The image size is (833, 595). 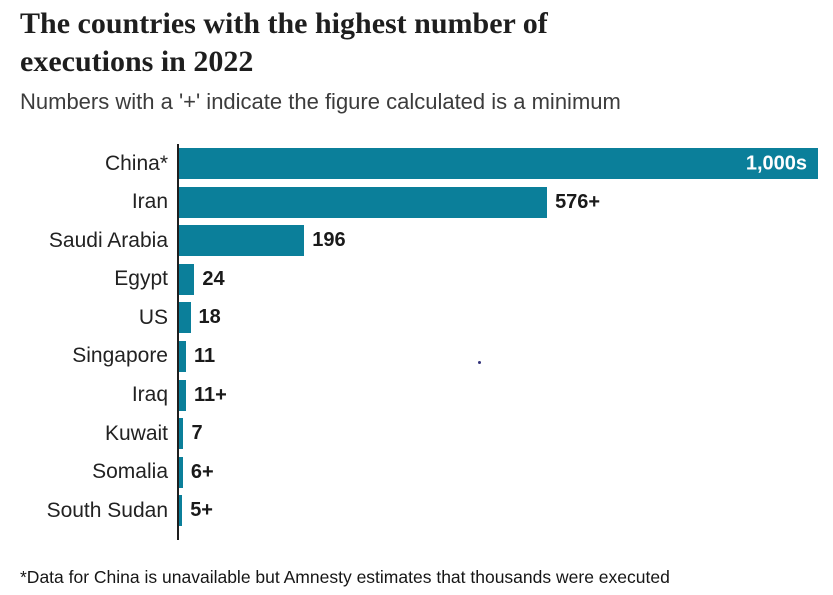 I want to click on bar-track: 11, so click(x=498, y=356).